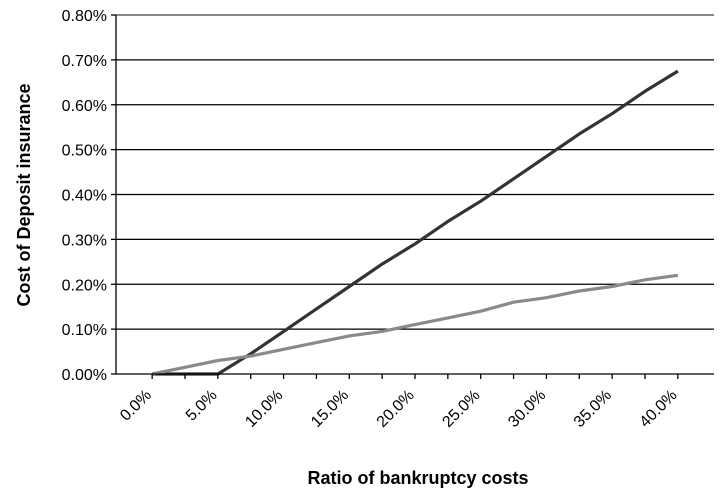 Image resolution: width=726 pixels, height=498 pixels. What do you see at coordinates (84, 61) in the screenshot?
I see `y-tick-label: 0.70%` at bounding box center [84, 61].